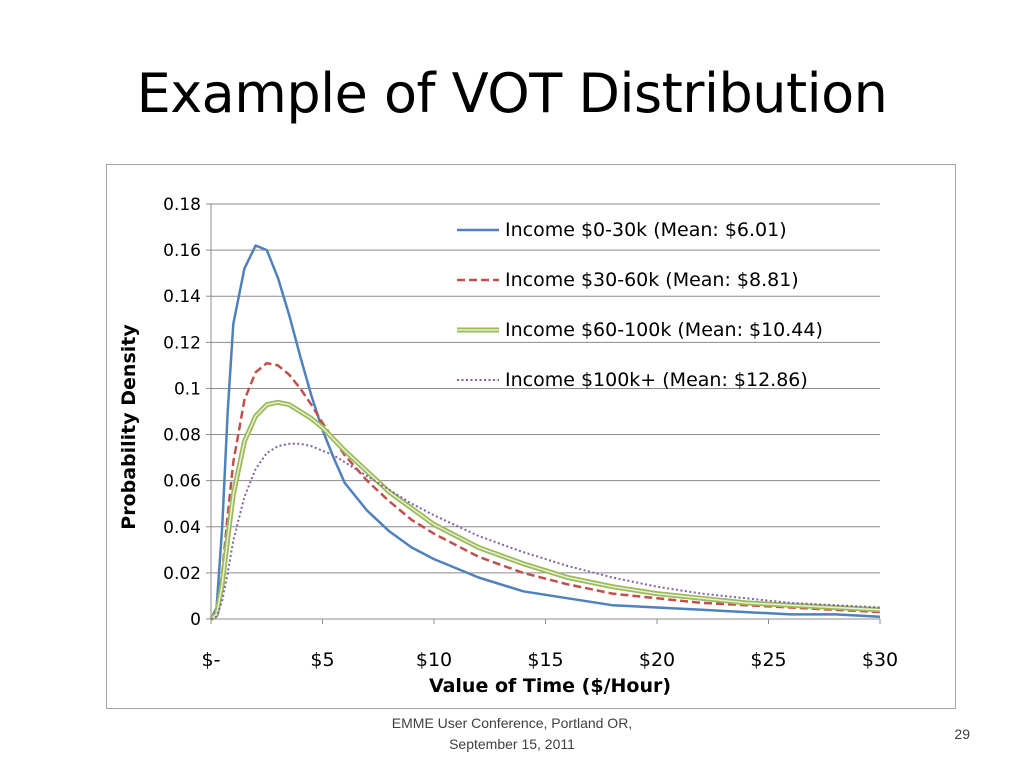 The height and width of the screenshot is (768, 1024). Describe the element at coordinates (550, 686) in the screenshot. I see `x-axis-label: Value of Time ($/Hour)` at that location.